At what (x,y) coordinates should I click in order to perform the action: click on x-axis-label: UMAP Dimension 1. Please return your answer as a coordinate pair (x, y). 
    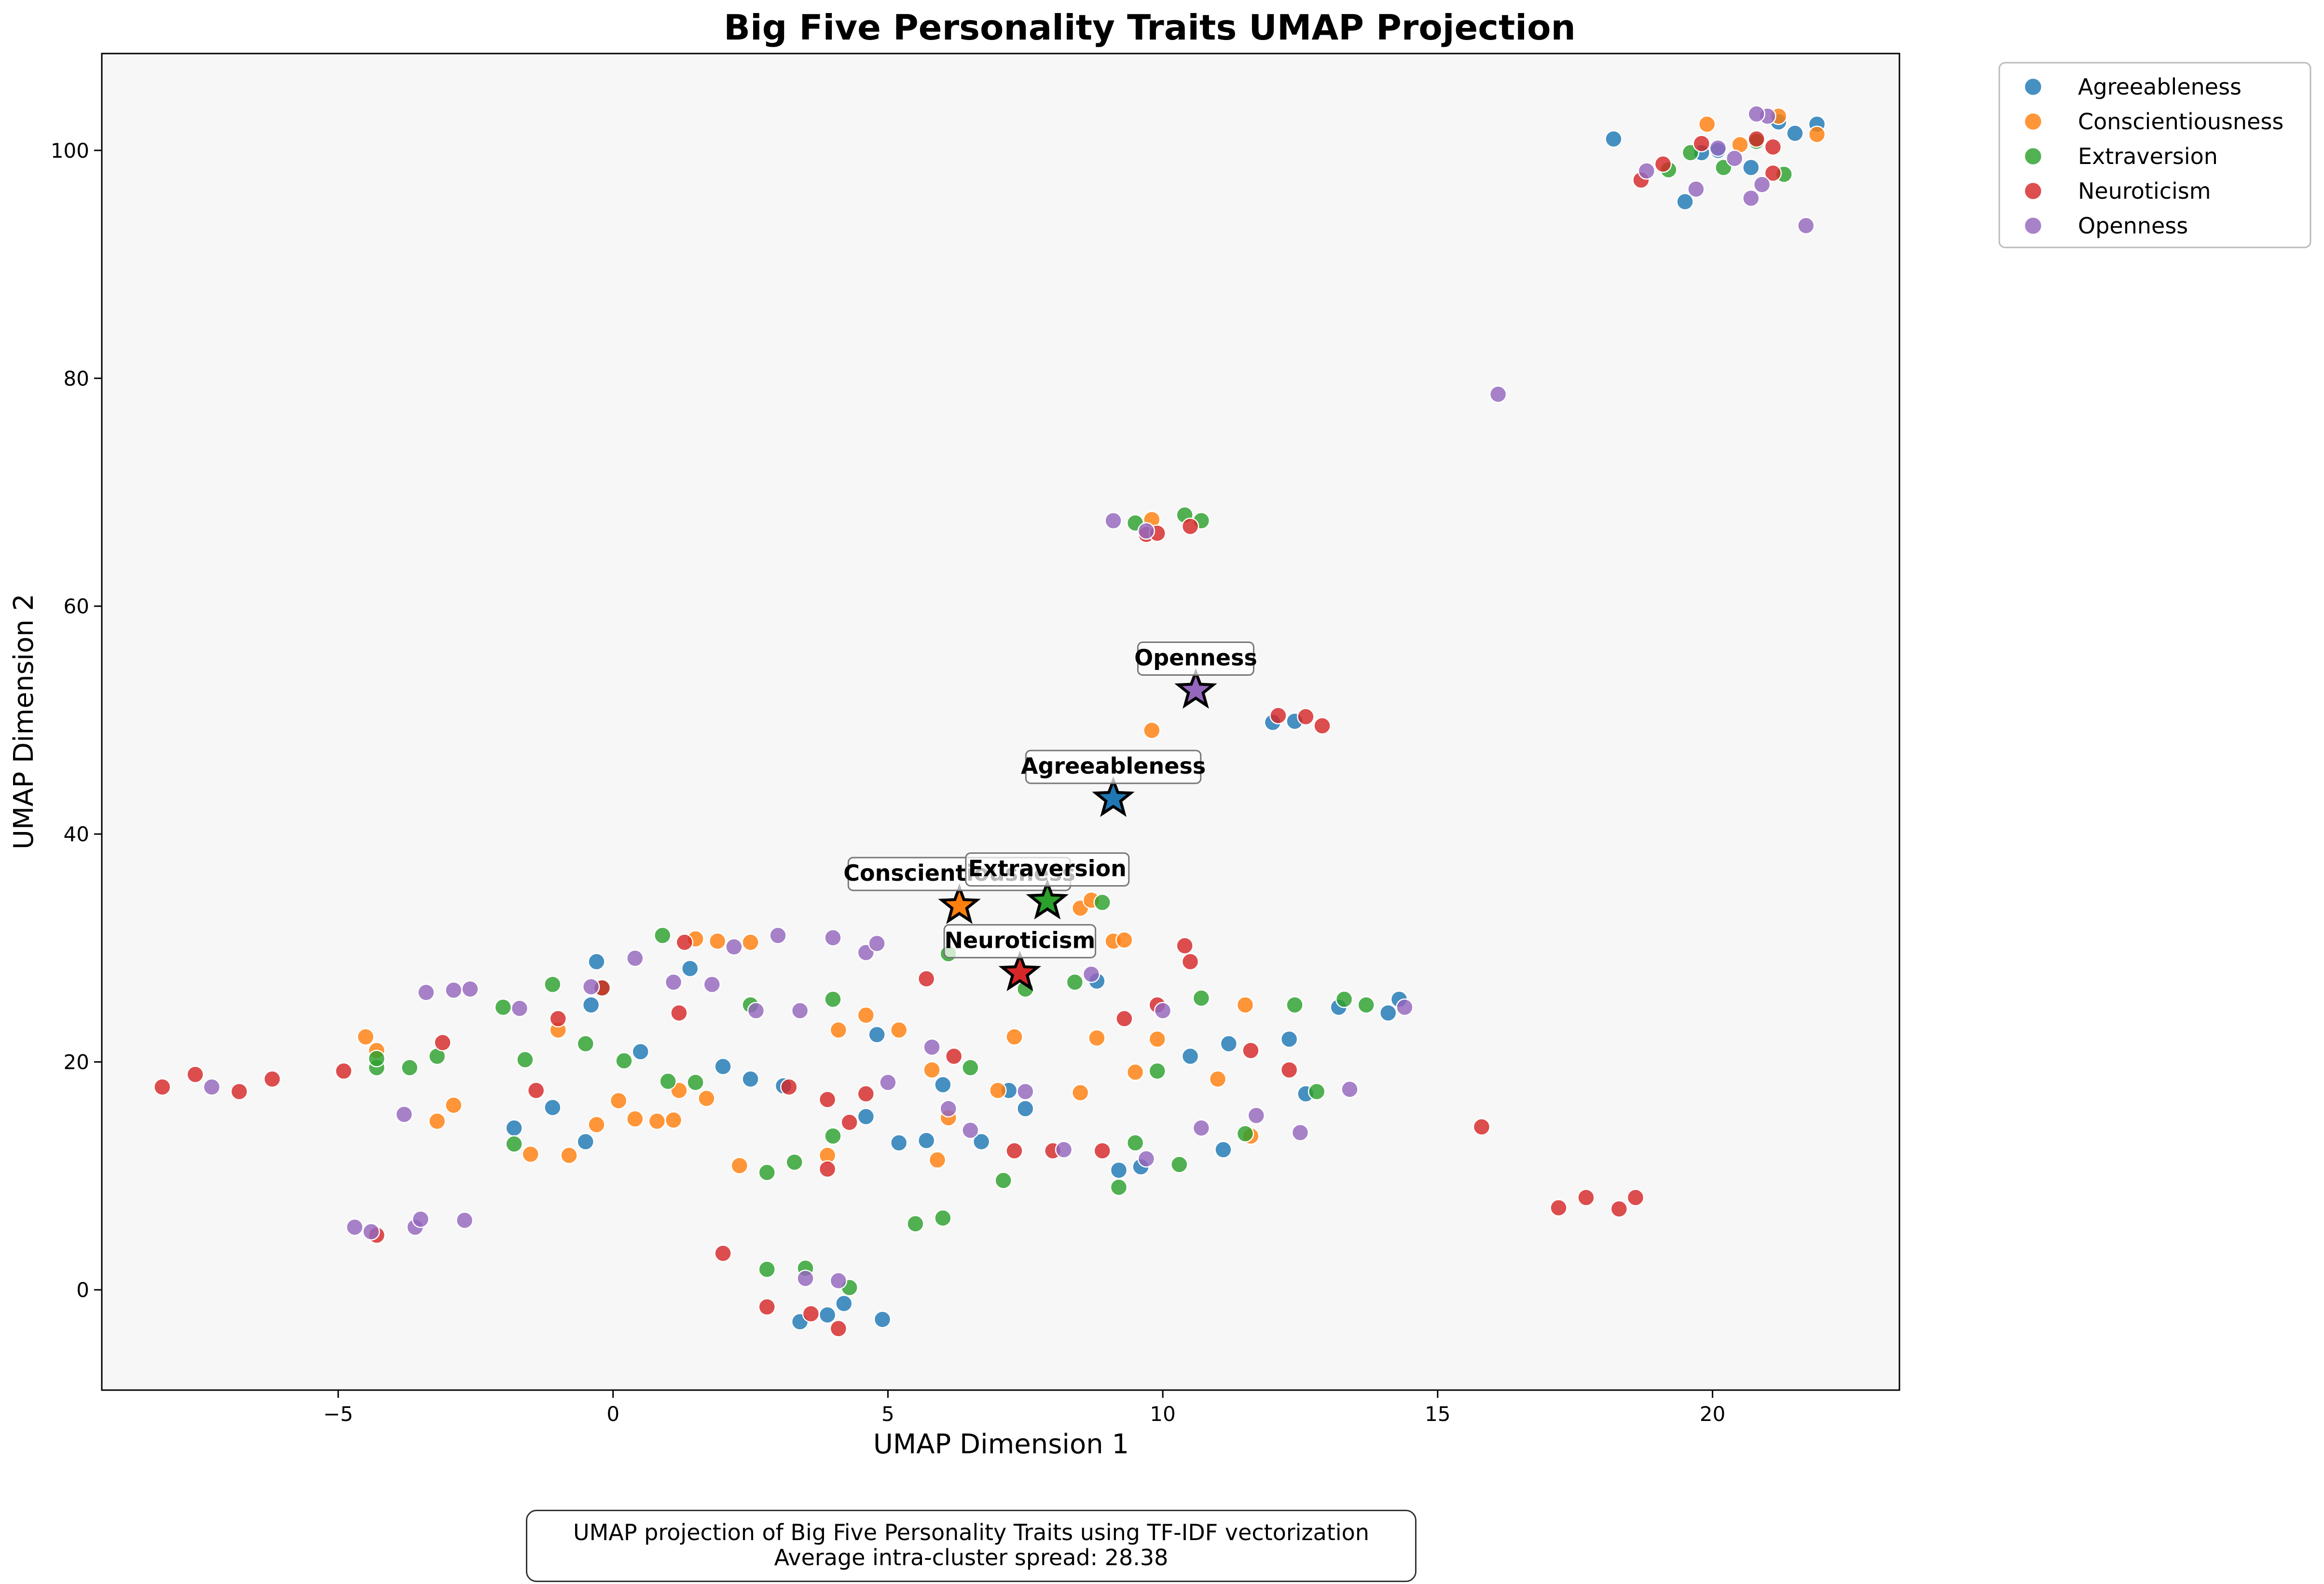
    Looking at the image, I should click on (1001, 1444).